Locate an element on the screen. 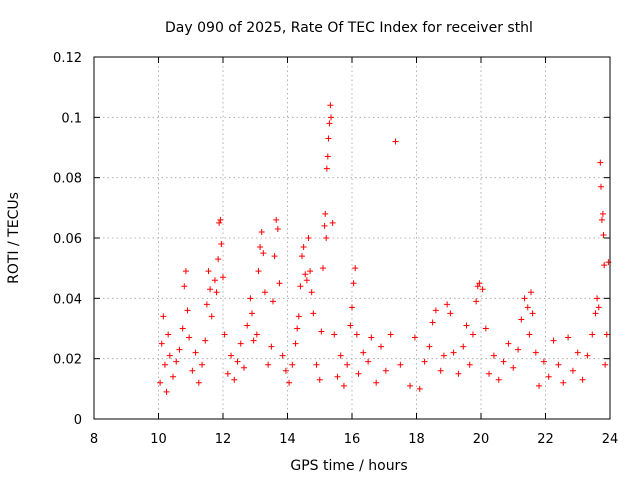 The height and width of the screenshot is (480, 640). y-tick-label: 0.02 is located at coordinates (67, 360).